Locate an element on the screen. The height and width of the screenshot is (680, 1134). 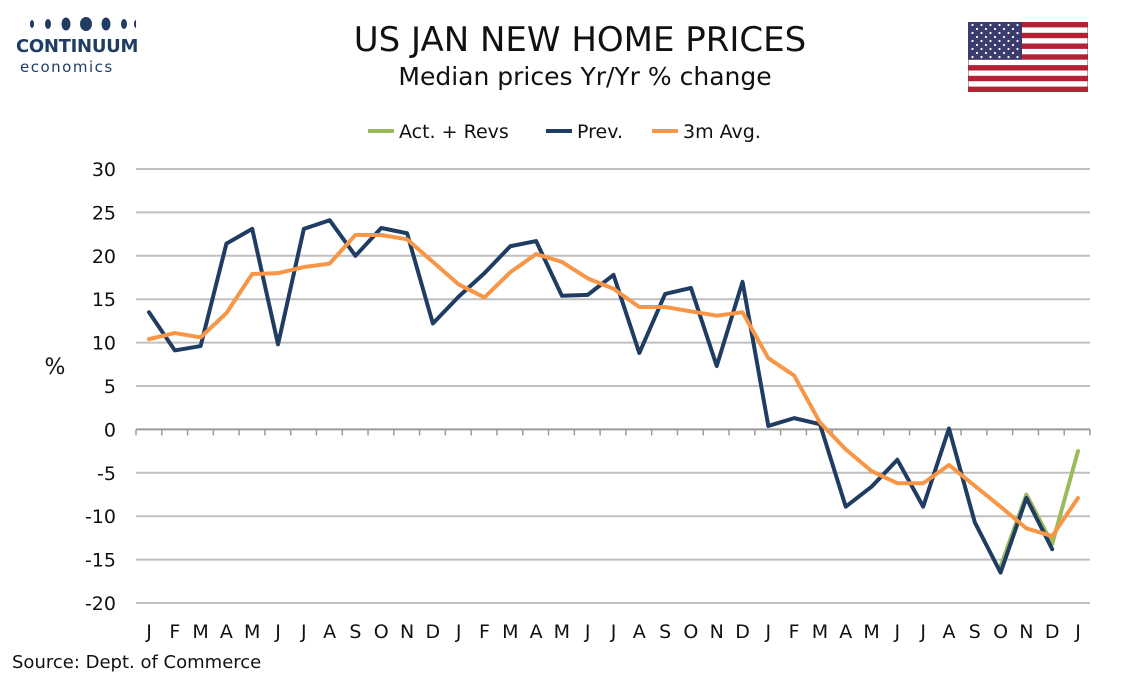
logo-subtitle: economics is located at coordinates (67, 67).